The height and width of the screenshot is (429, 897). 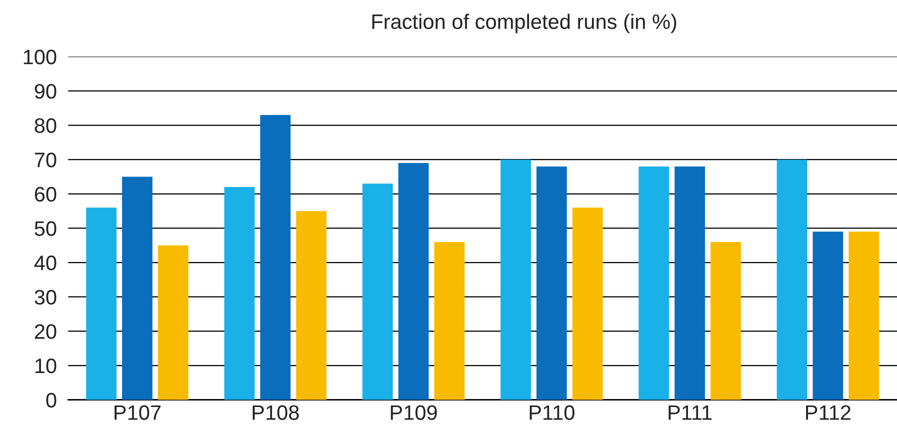 What do you see at coordinates (690, 412) in the screenshot?
I see `x-tick-label: P111` at bounding box center [690, 412].